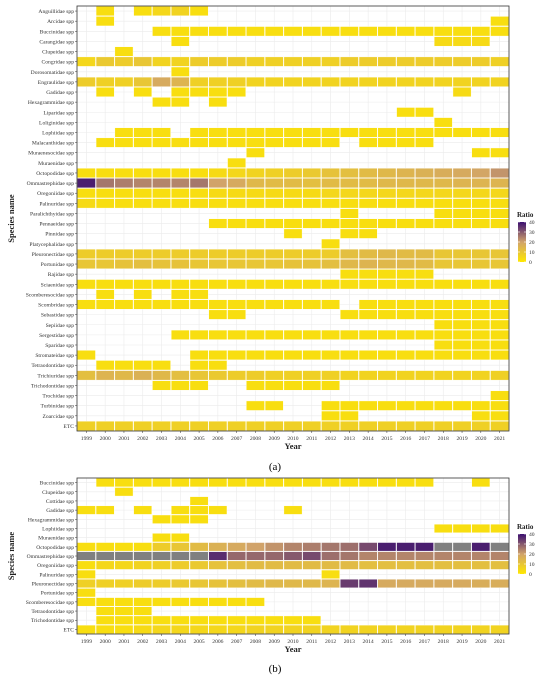 The image size is (550, 680). I want to click on heatmap-cell: Sebastidae spp 2013: 3, so click(349, 314).